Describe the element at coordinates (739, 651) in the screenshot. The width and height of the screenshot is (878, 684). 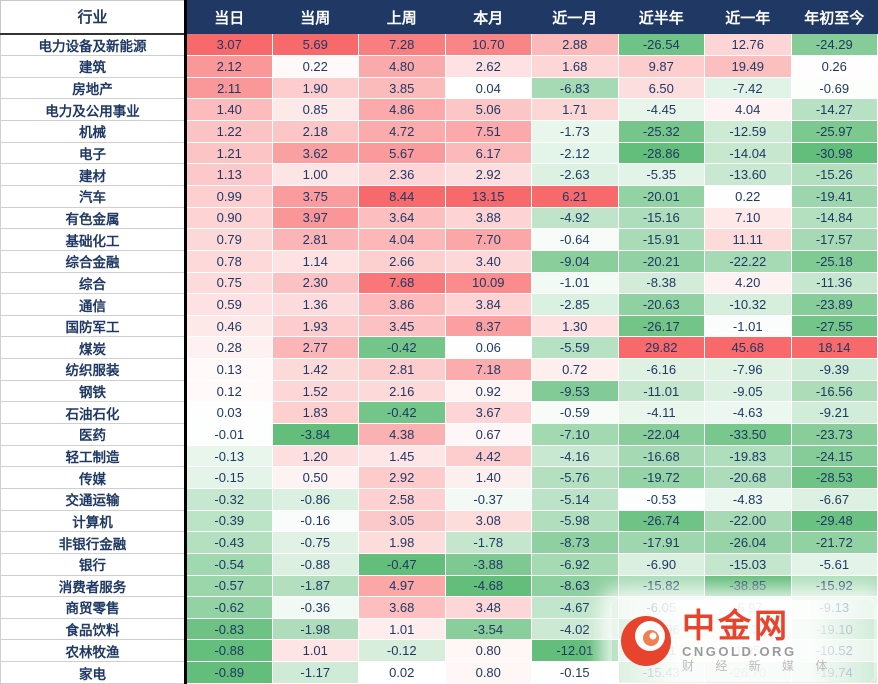
I see `watermark-domain: CNGOLD.ORG` at that location.